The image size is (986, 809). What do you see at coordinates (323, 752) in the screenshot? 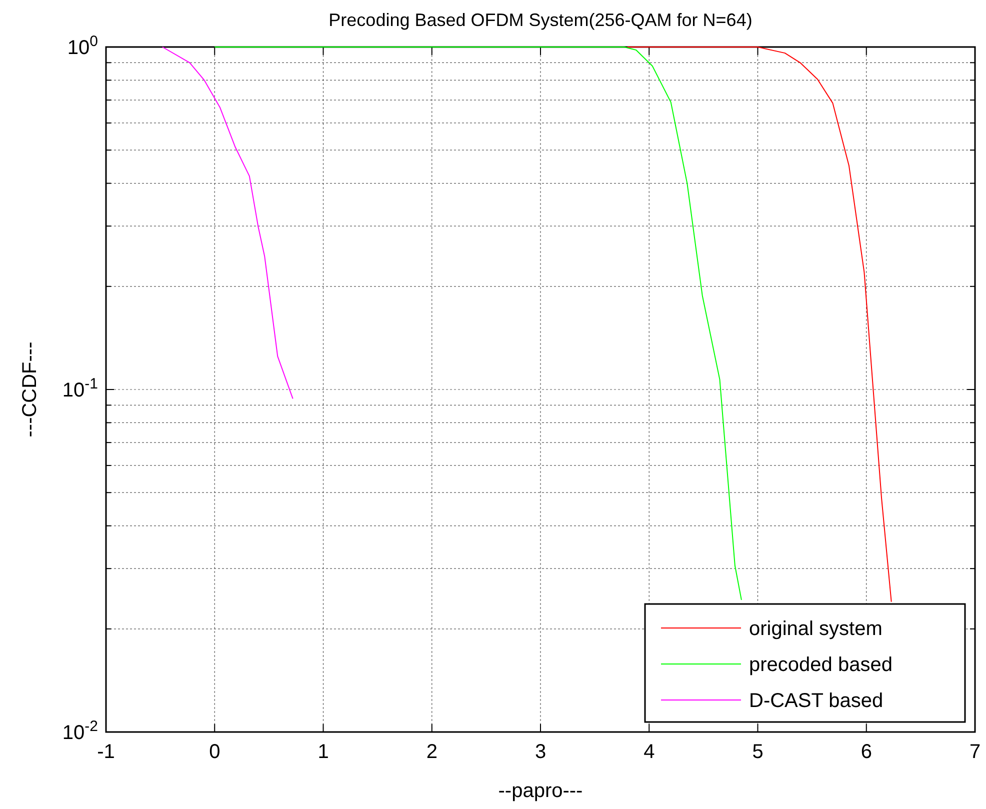
I see `x-tick-label: 1` at bounding box center [323, 752].